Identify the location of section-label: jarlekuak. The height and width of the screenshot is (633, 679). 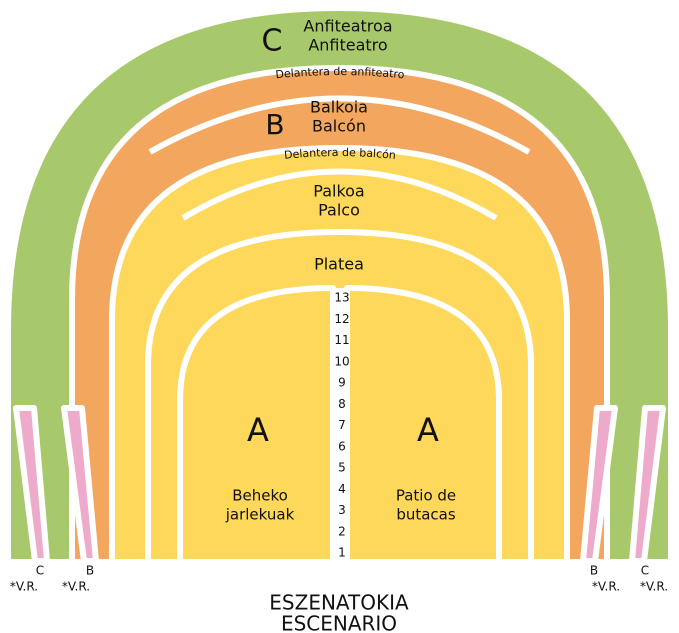
(260, 515).